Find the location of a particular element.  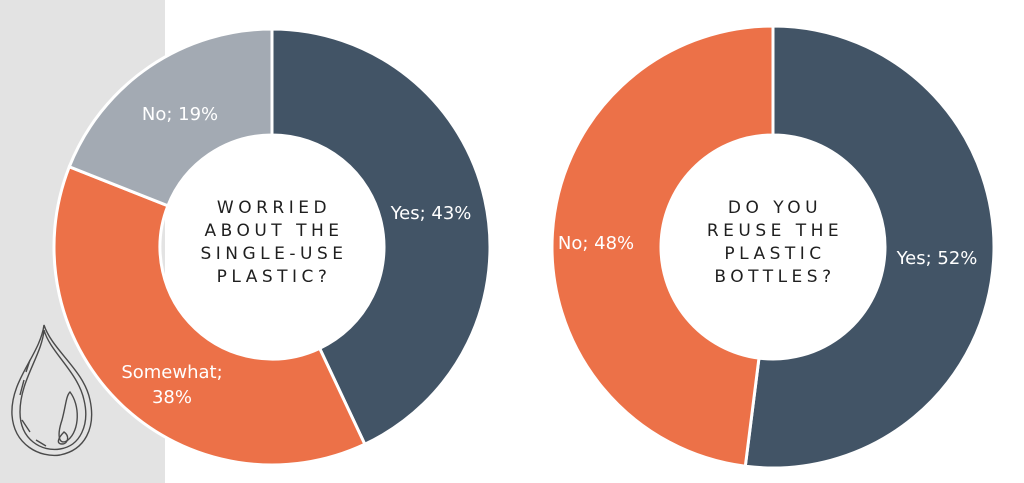

slice-label-no: No; 48% is located at coordinates (596, 243).